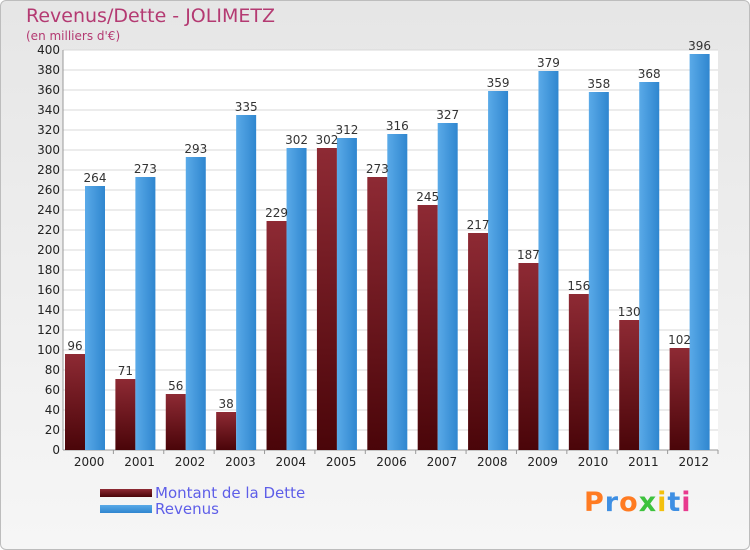 This screenshot has width=750, height=550. What do you see at coordinates (694, 462) in the screenshot?
I see `x-tick-label: 2012` at bounding box center [694, 462].